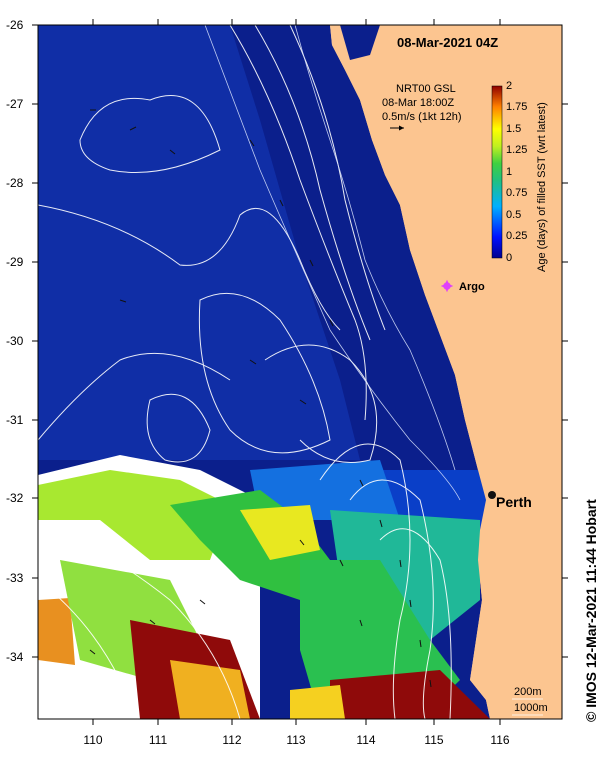 Image resolution: width=604 pixels, height=759 pixels. Describe the element at coordinates (15, 341) in the screenshot. I see `y-tick-label: -30` at that location.